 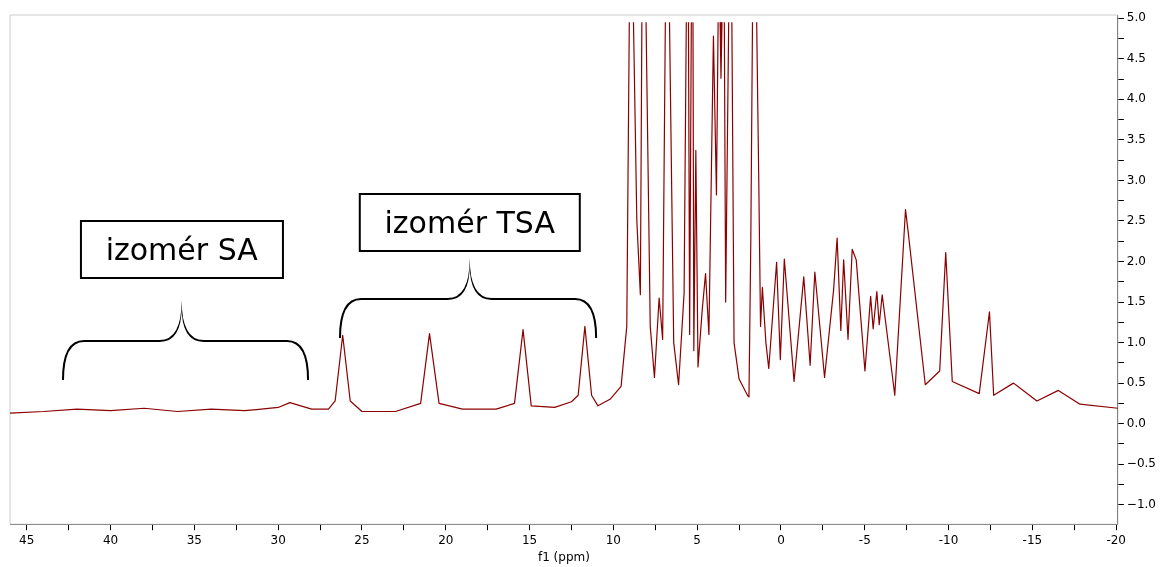 What do you see at coordinates (1136, 57) in the screenshot?
I see `y-tick-label: 4.5` at bounding box center [1136, 57].